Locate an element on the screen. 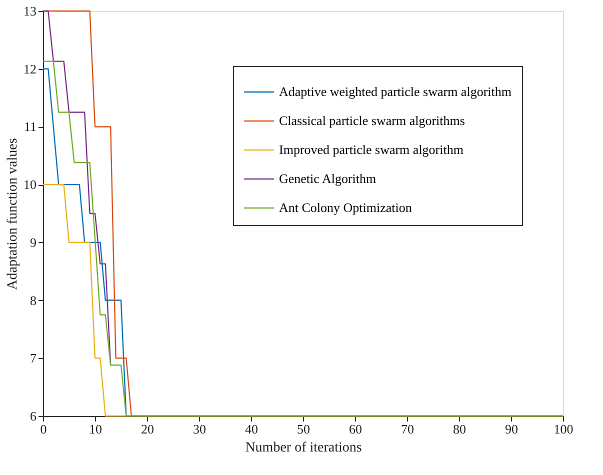  x-tick-label: 50 is located at coordinates (303, 429).